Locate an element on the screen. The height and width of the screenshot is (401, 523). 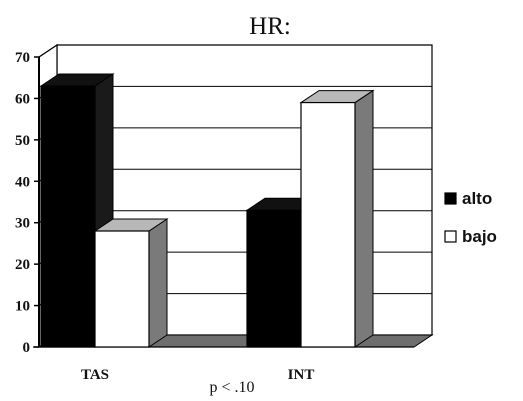
legend-swatch-bajo is located at coordinates (450, 236).